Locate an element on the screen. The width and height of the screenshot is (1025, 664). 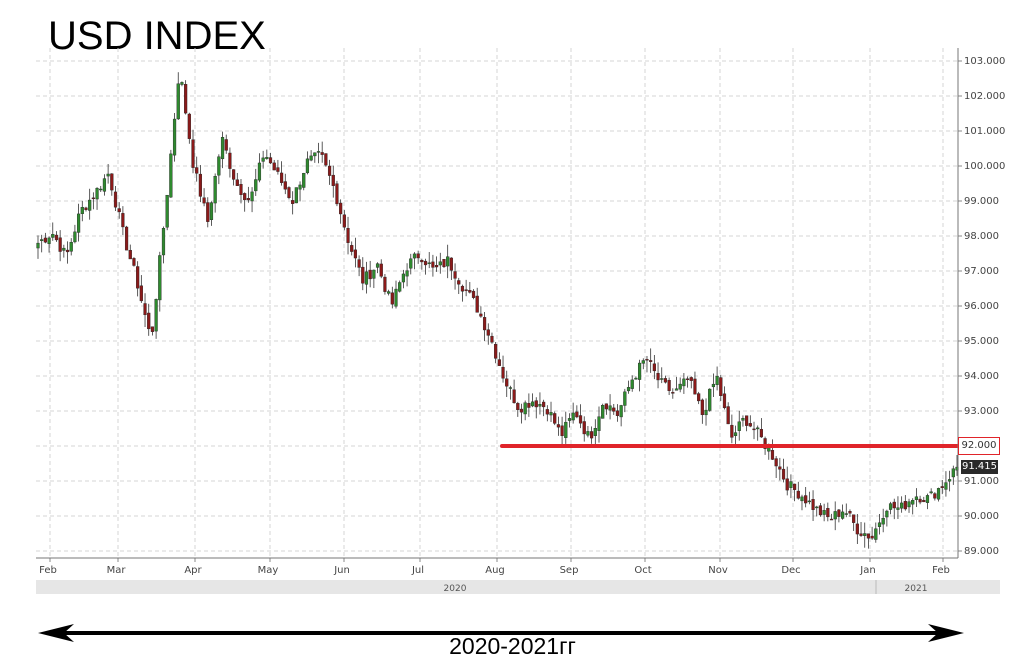
period-caption: 2020-2021гг is located at coordinates (512, 646).